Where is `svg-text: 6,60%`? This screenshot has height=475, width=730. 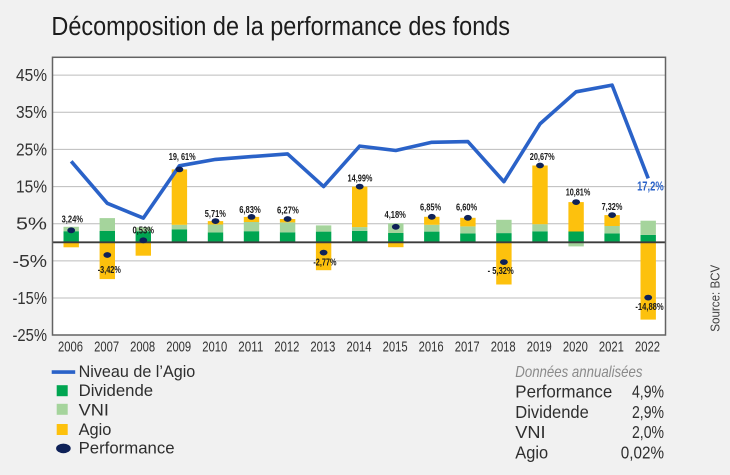
svg-text: 6,60% is located at coordinates (467, 208).